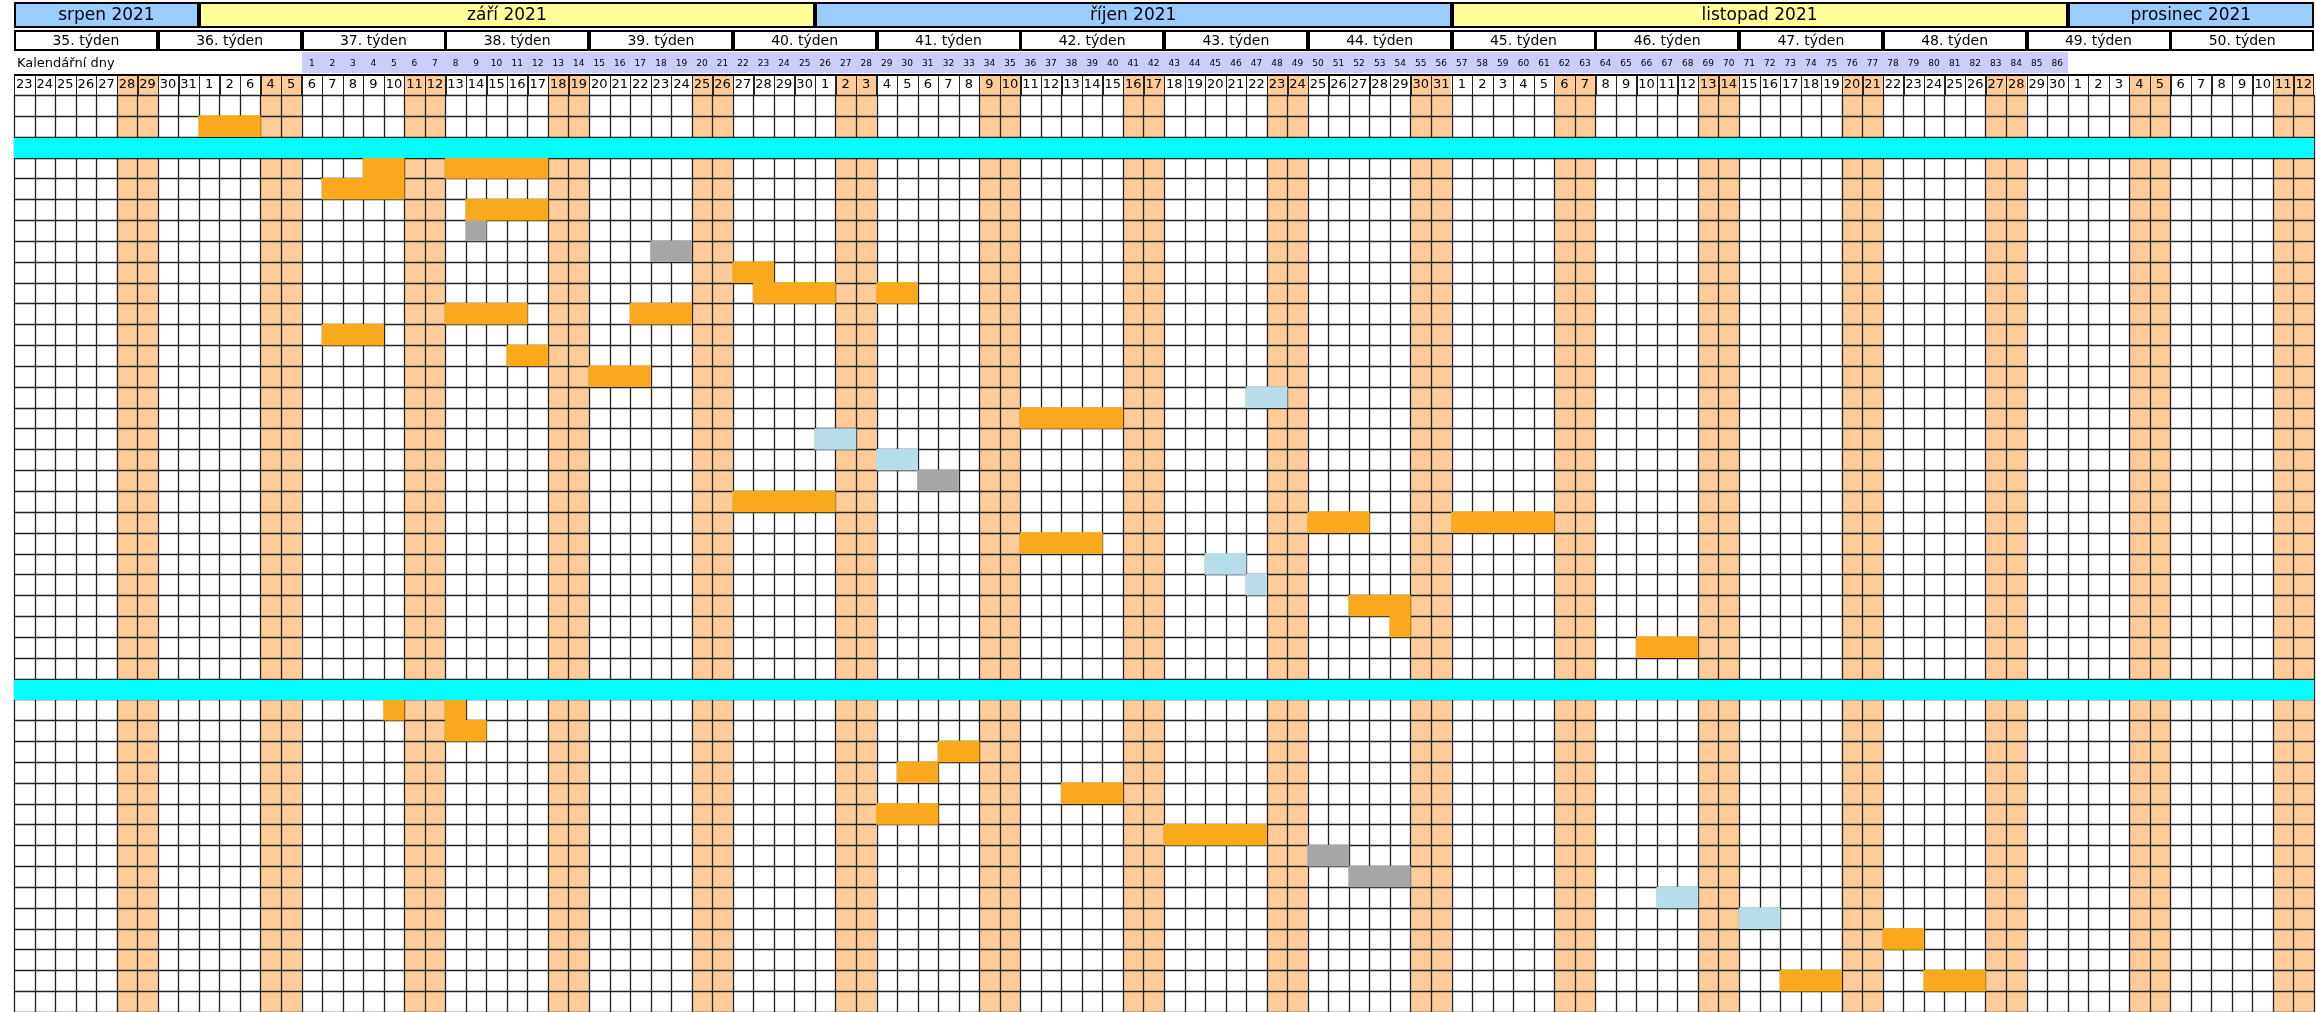 The width and height of the screenshot is (2316, 1012). What do you see at coordinates (373, 40) in the screenshot?
I see `text: 37. týden` at bounding box center [373, 40].